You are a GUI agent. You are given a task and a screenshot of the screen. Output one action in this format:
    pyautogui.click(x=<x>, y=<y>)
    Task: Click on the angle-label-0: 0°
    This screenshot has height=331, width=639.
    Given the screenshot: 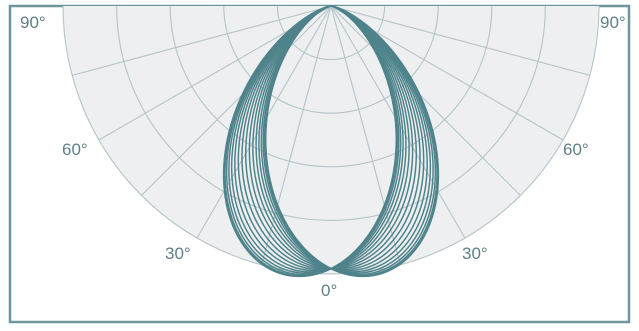 What is the action you would take?
    pyautogui.click(x=329, y=290)
    